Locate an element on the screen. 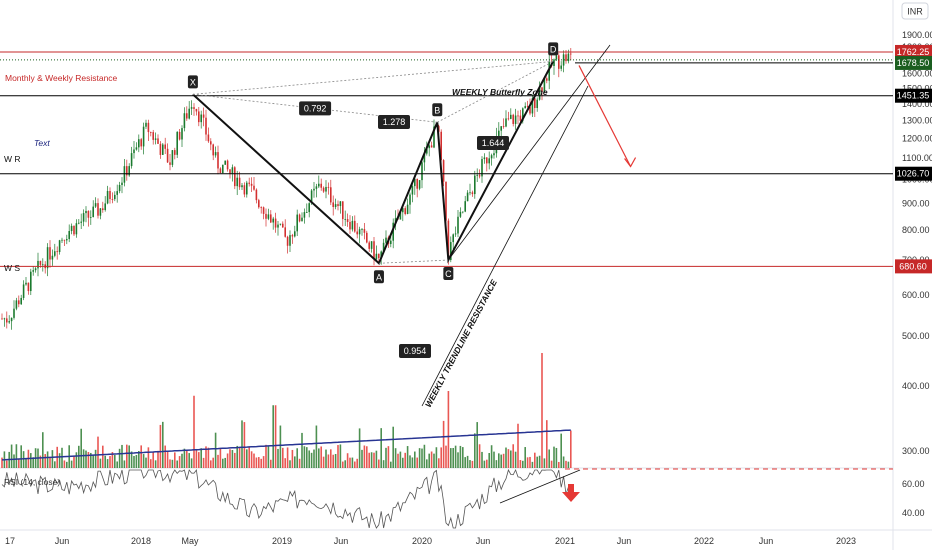 This screenshot has height=550, width=932. pattern-point-label: X is located at coordinates (193, 82).